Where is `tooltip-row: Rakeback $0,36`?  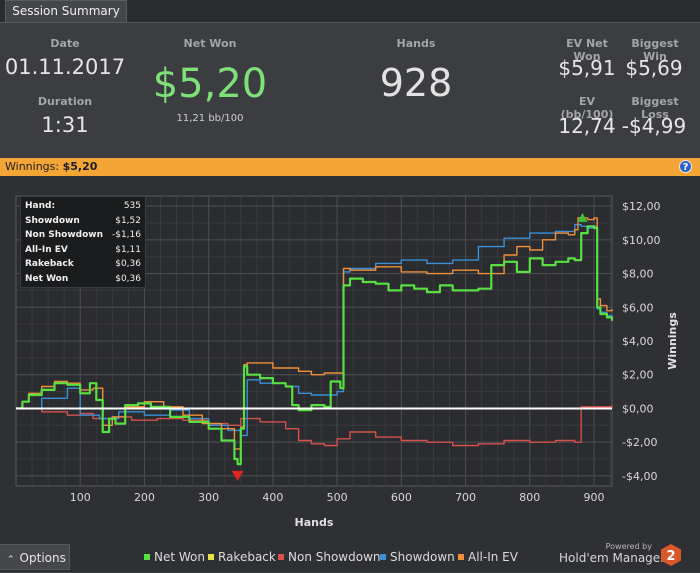 tooltip-row: Rakeback $0,36 is located at coordinates (83, 264).